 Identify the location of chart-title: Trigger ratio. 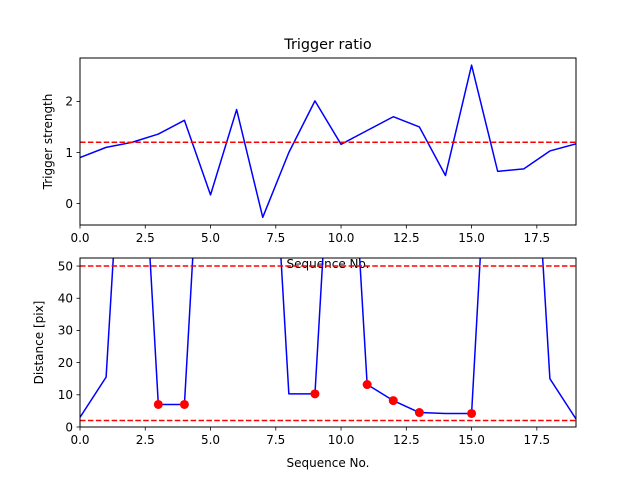
(327, 45).